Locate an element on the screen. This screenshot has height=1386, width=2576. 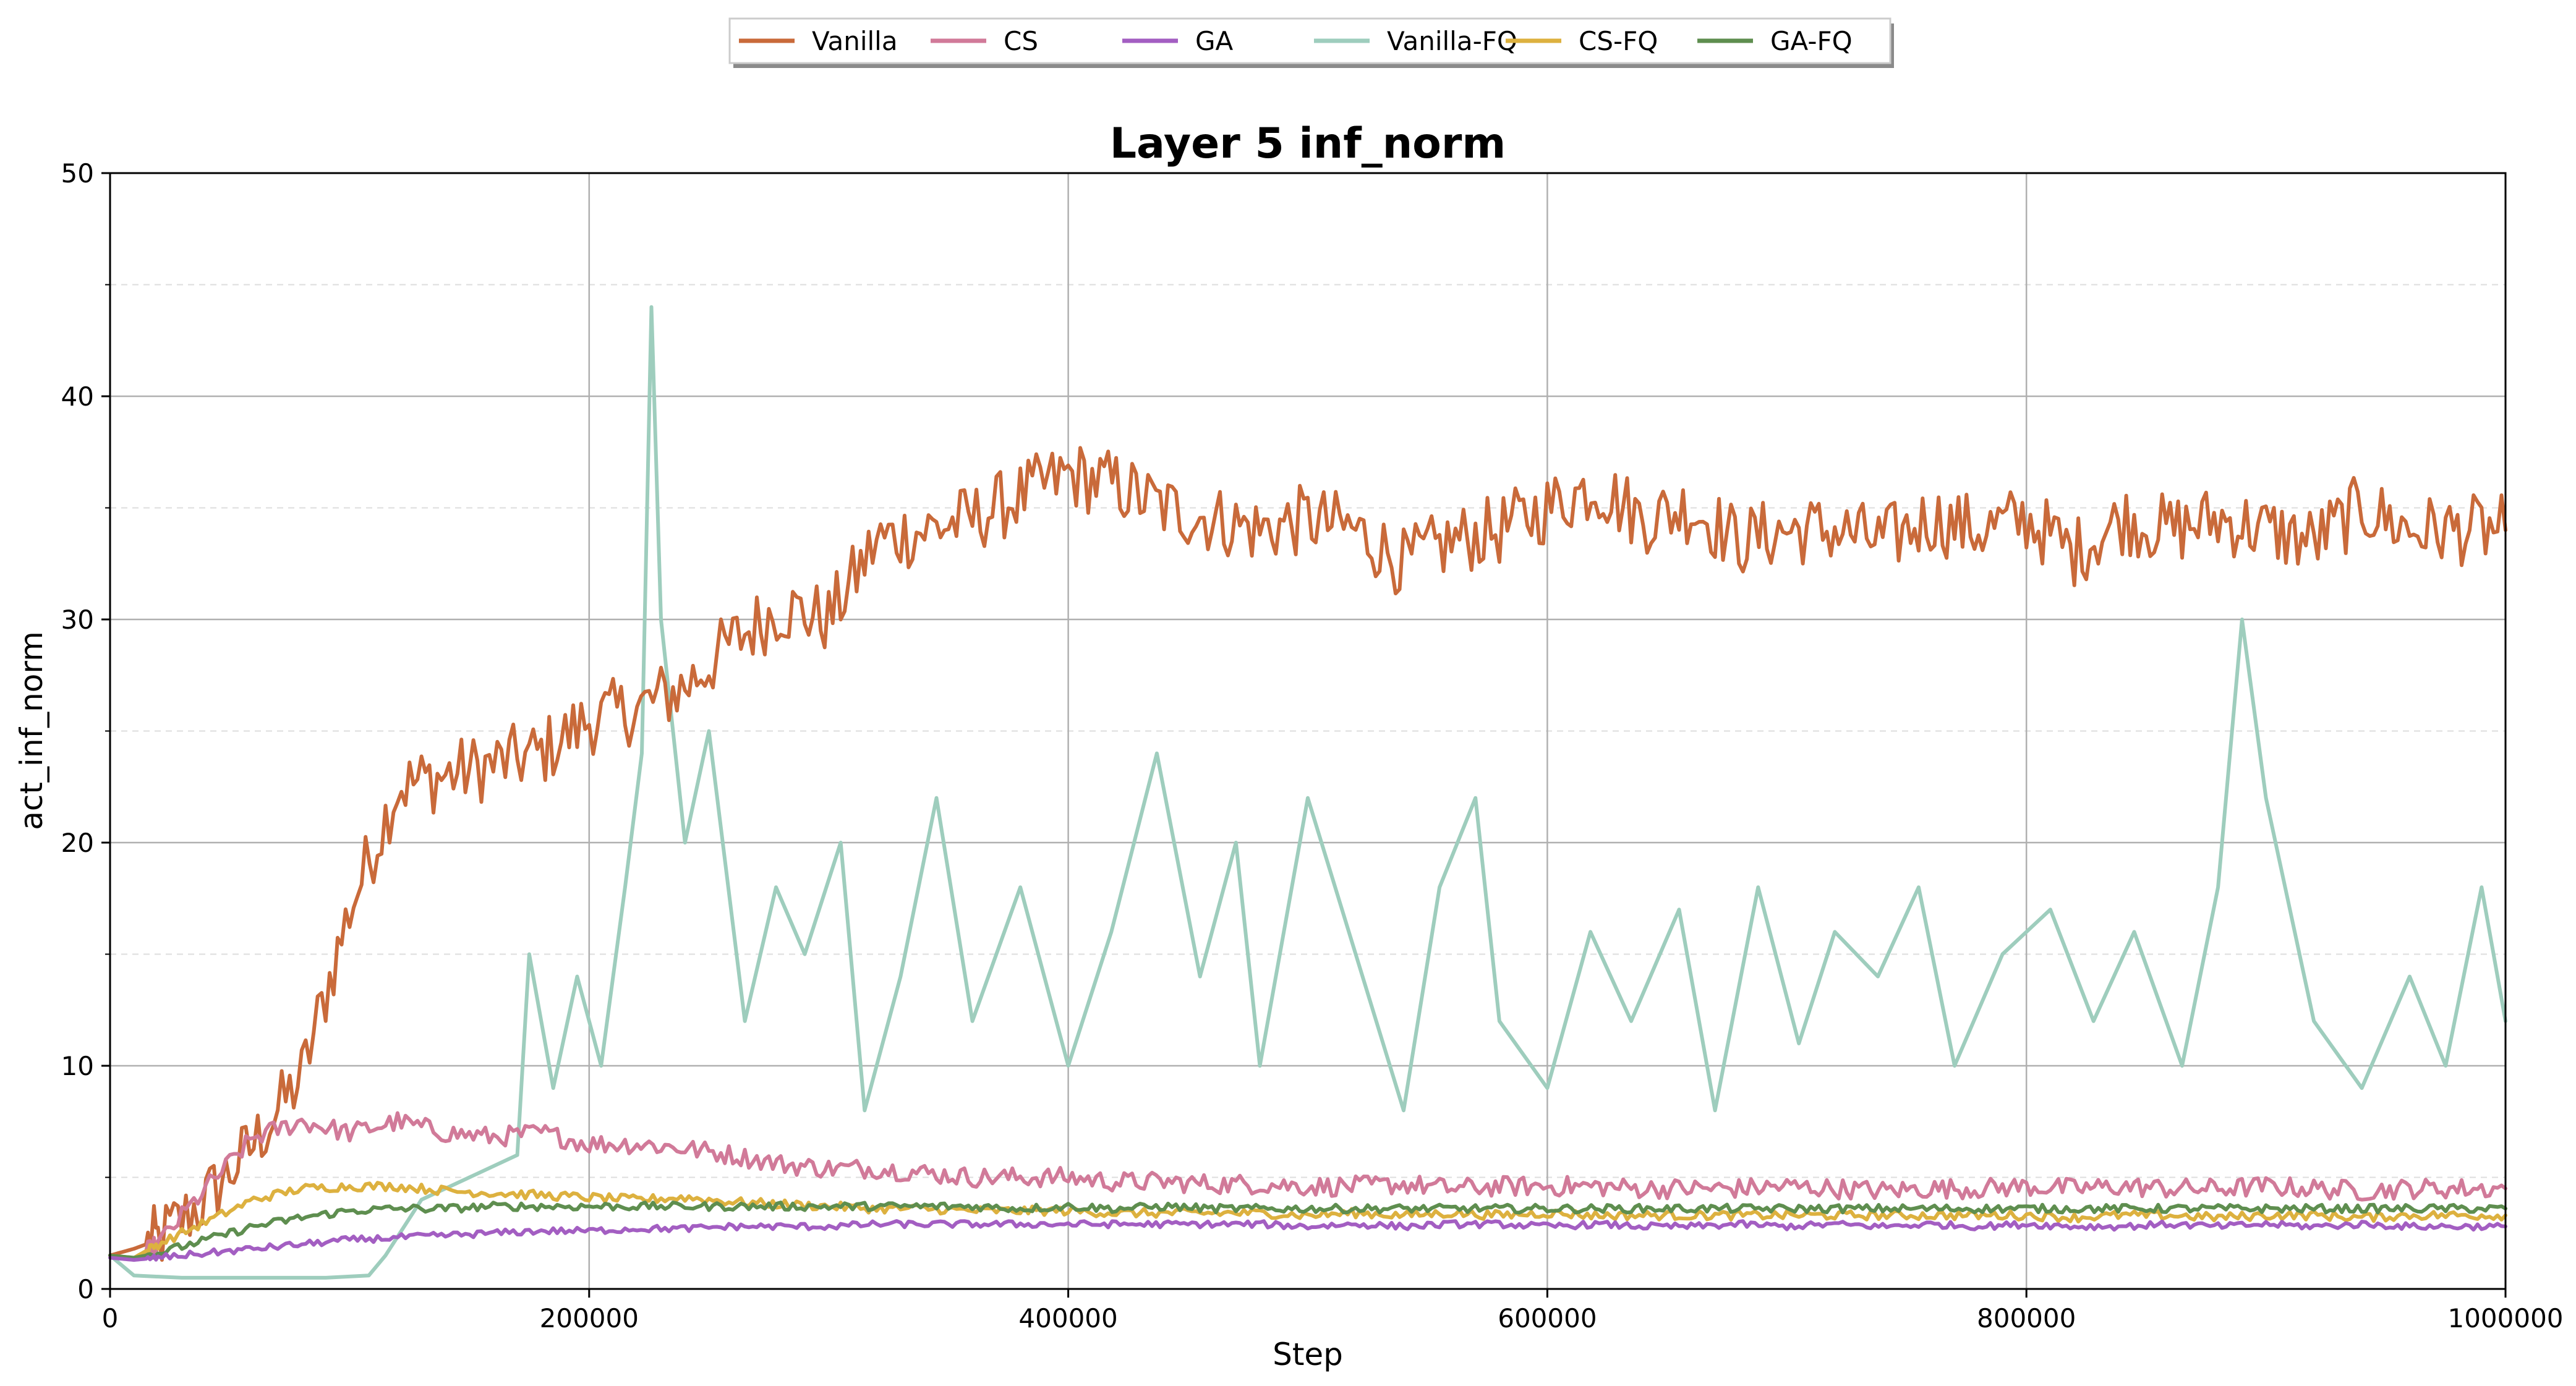
y-tick-label: 50 is located at coordinates (77, 174).